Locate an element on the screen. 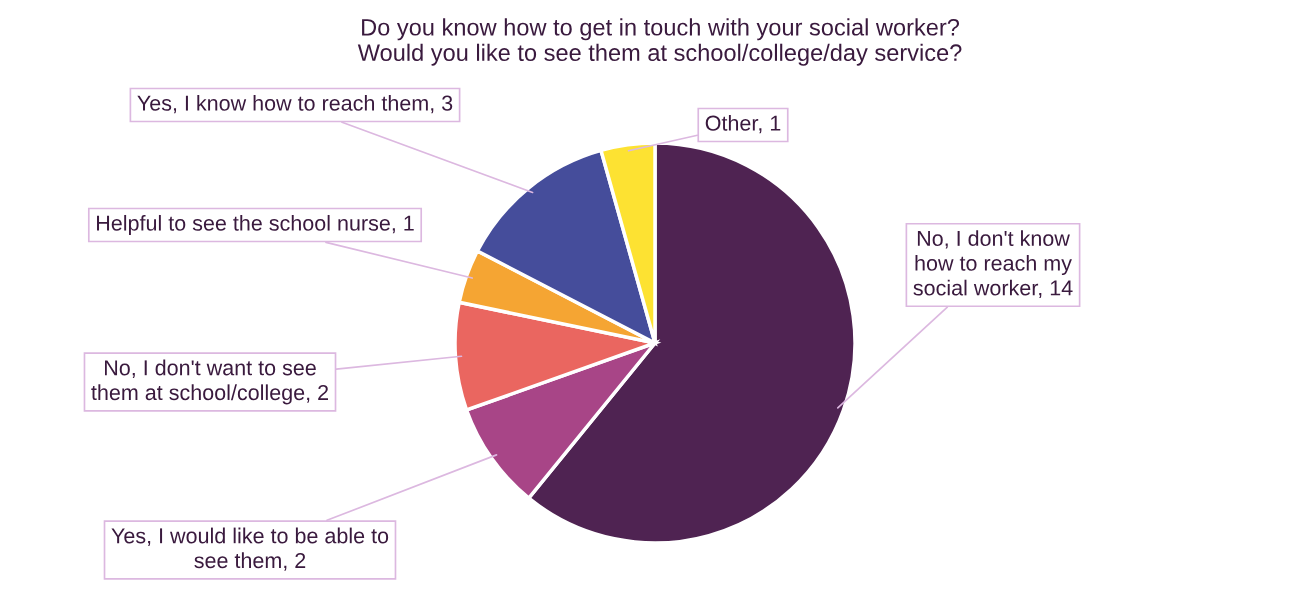 The image size is (1301, 600). slice-label: Yes, I know how to reach them, 3 is located at coordinates (295, 104).